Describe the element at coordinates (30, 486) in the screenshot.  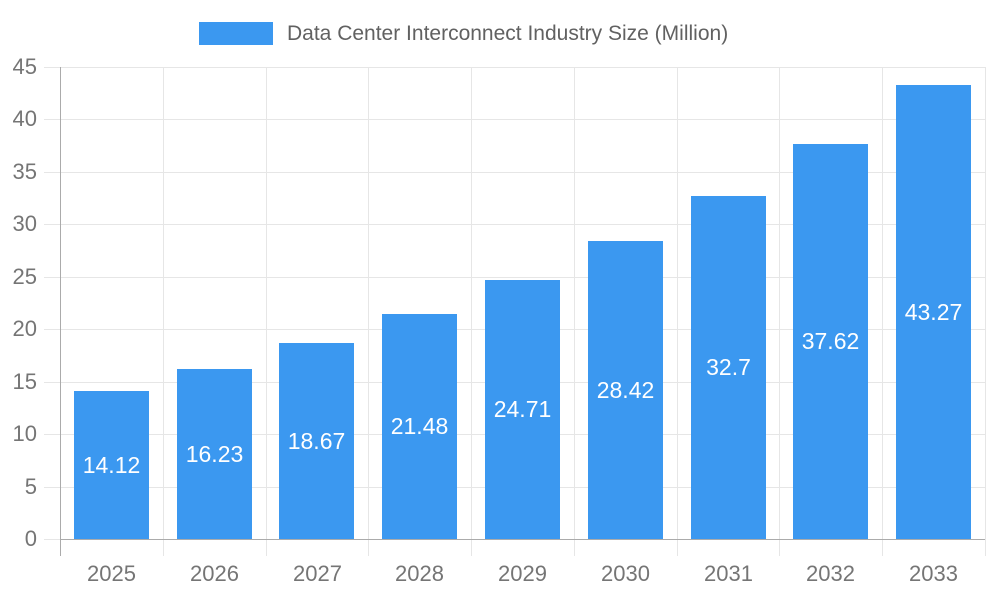
I see `y-tick-label: 5` at that location.